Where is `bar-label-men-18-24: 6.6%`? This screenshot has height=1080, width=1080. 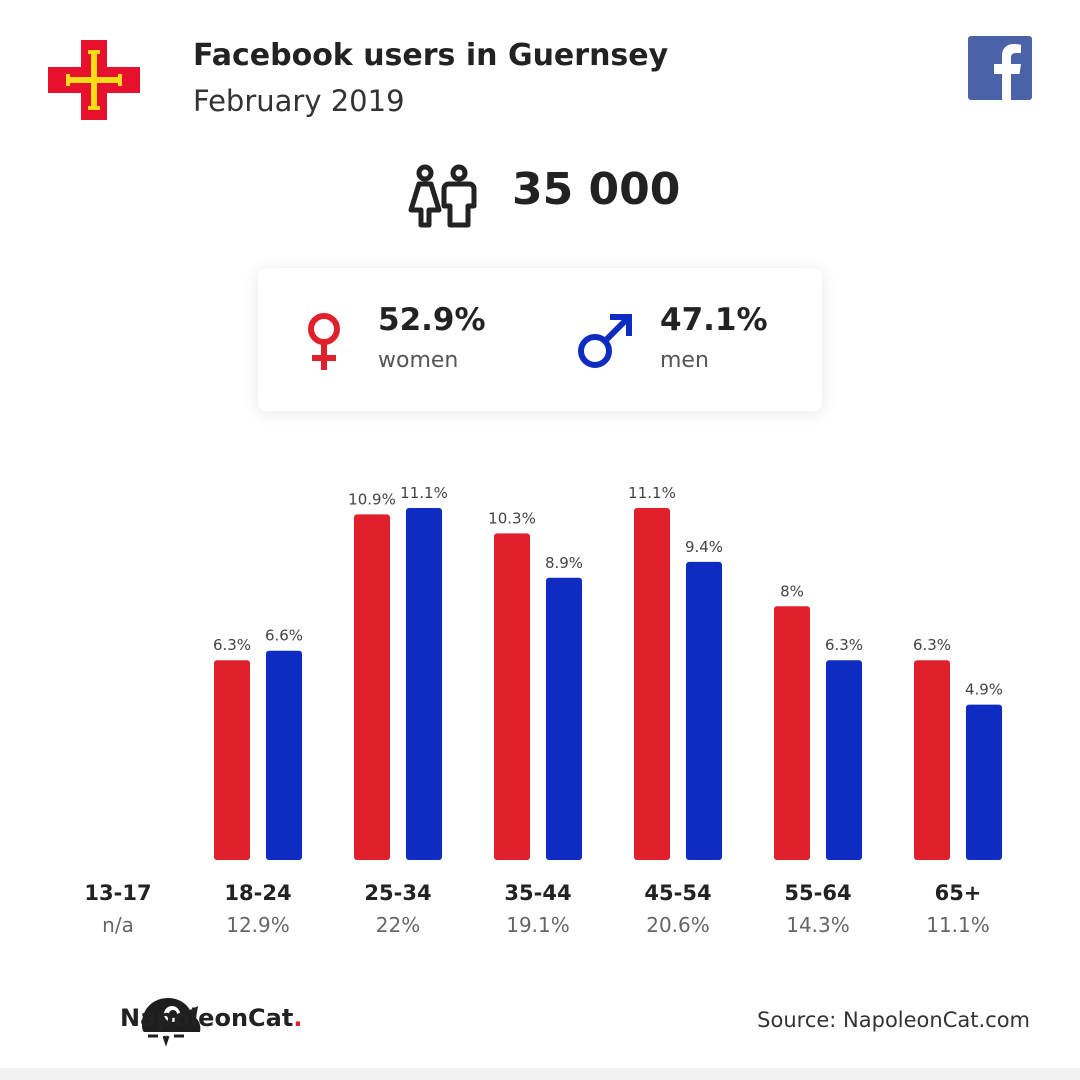
bar-label-men-18-24: 6.6% is located at coordinates (284, 636).